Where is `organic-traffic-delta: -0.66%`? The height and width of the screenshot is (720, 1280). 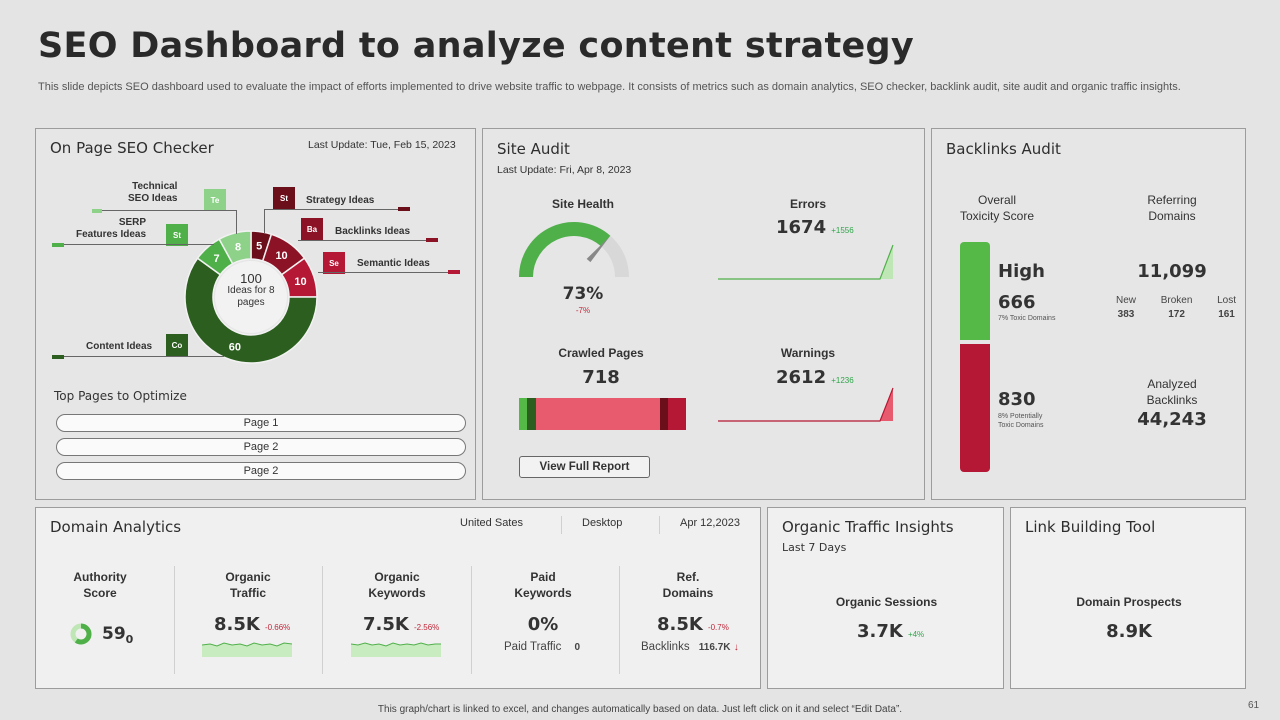
organic-traffic-delta: -0.66% is located at coordinates (277, 627).